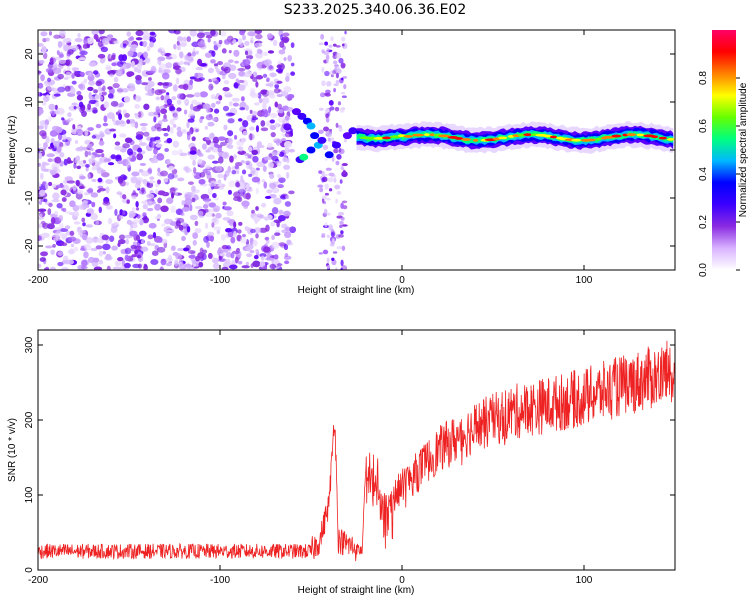 This screenshot has width=750, height=600. Describe the element at coordinates (724, 150) in the screenshot. I see `colorbar-gradient` at that location.